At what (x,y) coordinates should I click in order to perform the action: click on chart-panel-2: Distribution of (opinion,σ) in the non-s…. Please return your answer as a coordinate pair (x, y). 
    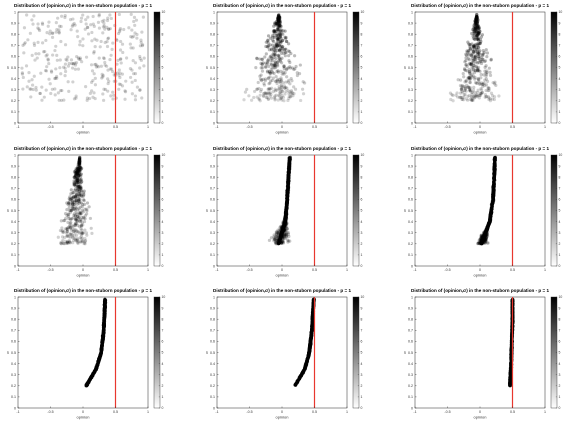
    Looking at the image, I should click on (284, 69).